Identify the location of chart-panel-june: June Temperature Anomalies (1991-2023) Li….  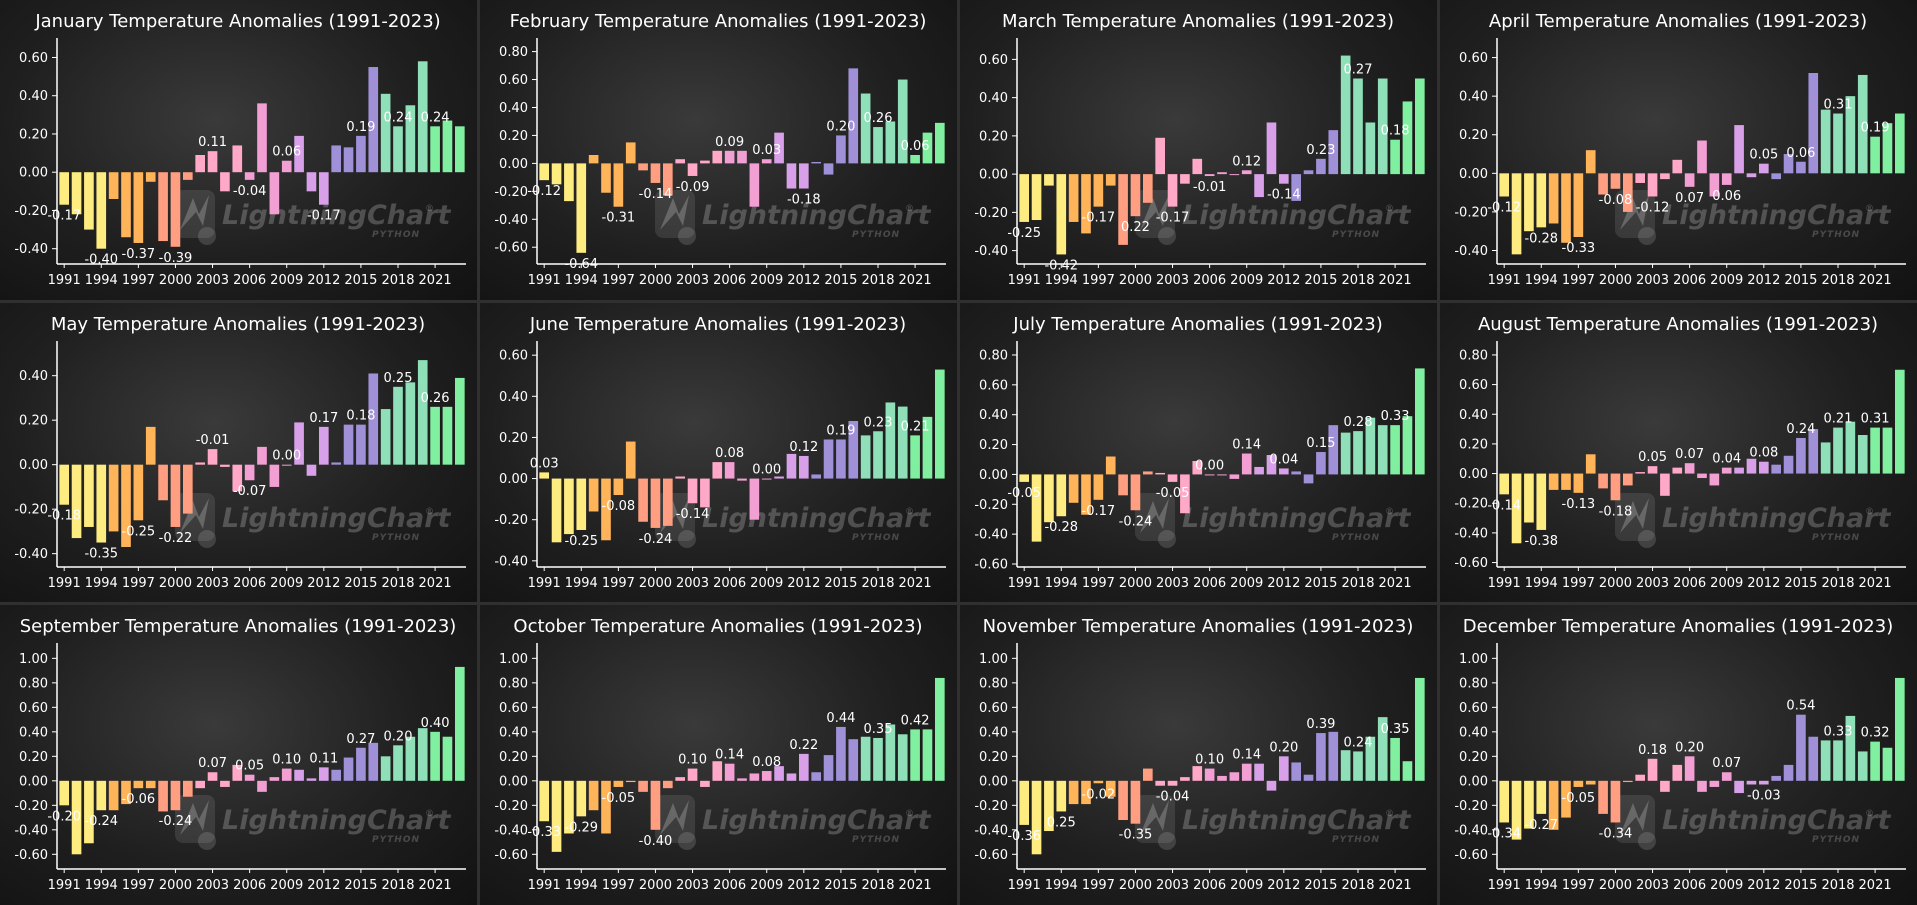
(718, 452).